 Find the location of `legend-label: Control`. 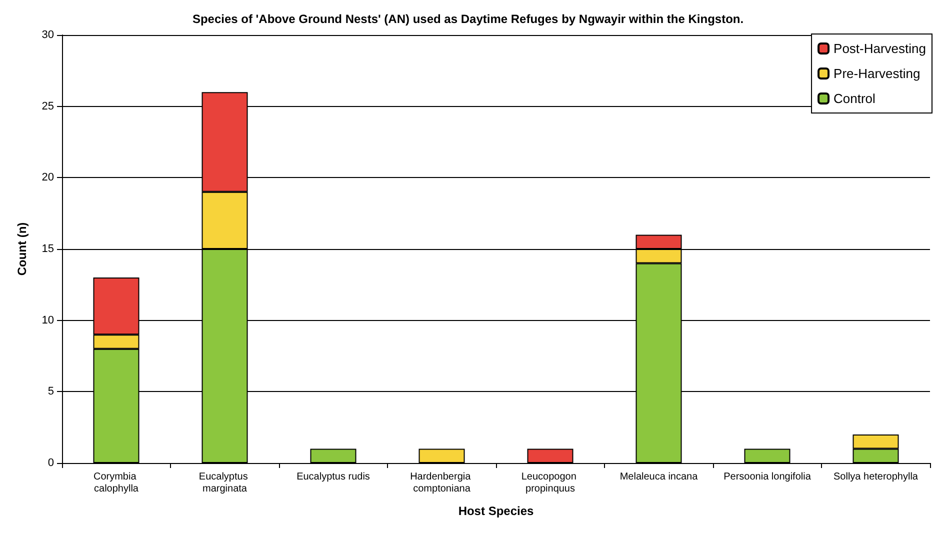

legend-label: Control is located at coordinates (855, 98).